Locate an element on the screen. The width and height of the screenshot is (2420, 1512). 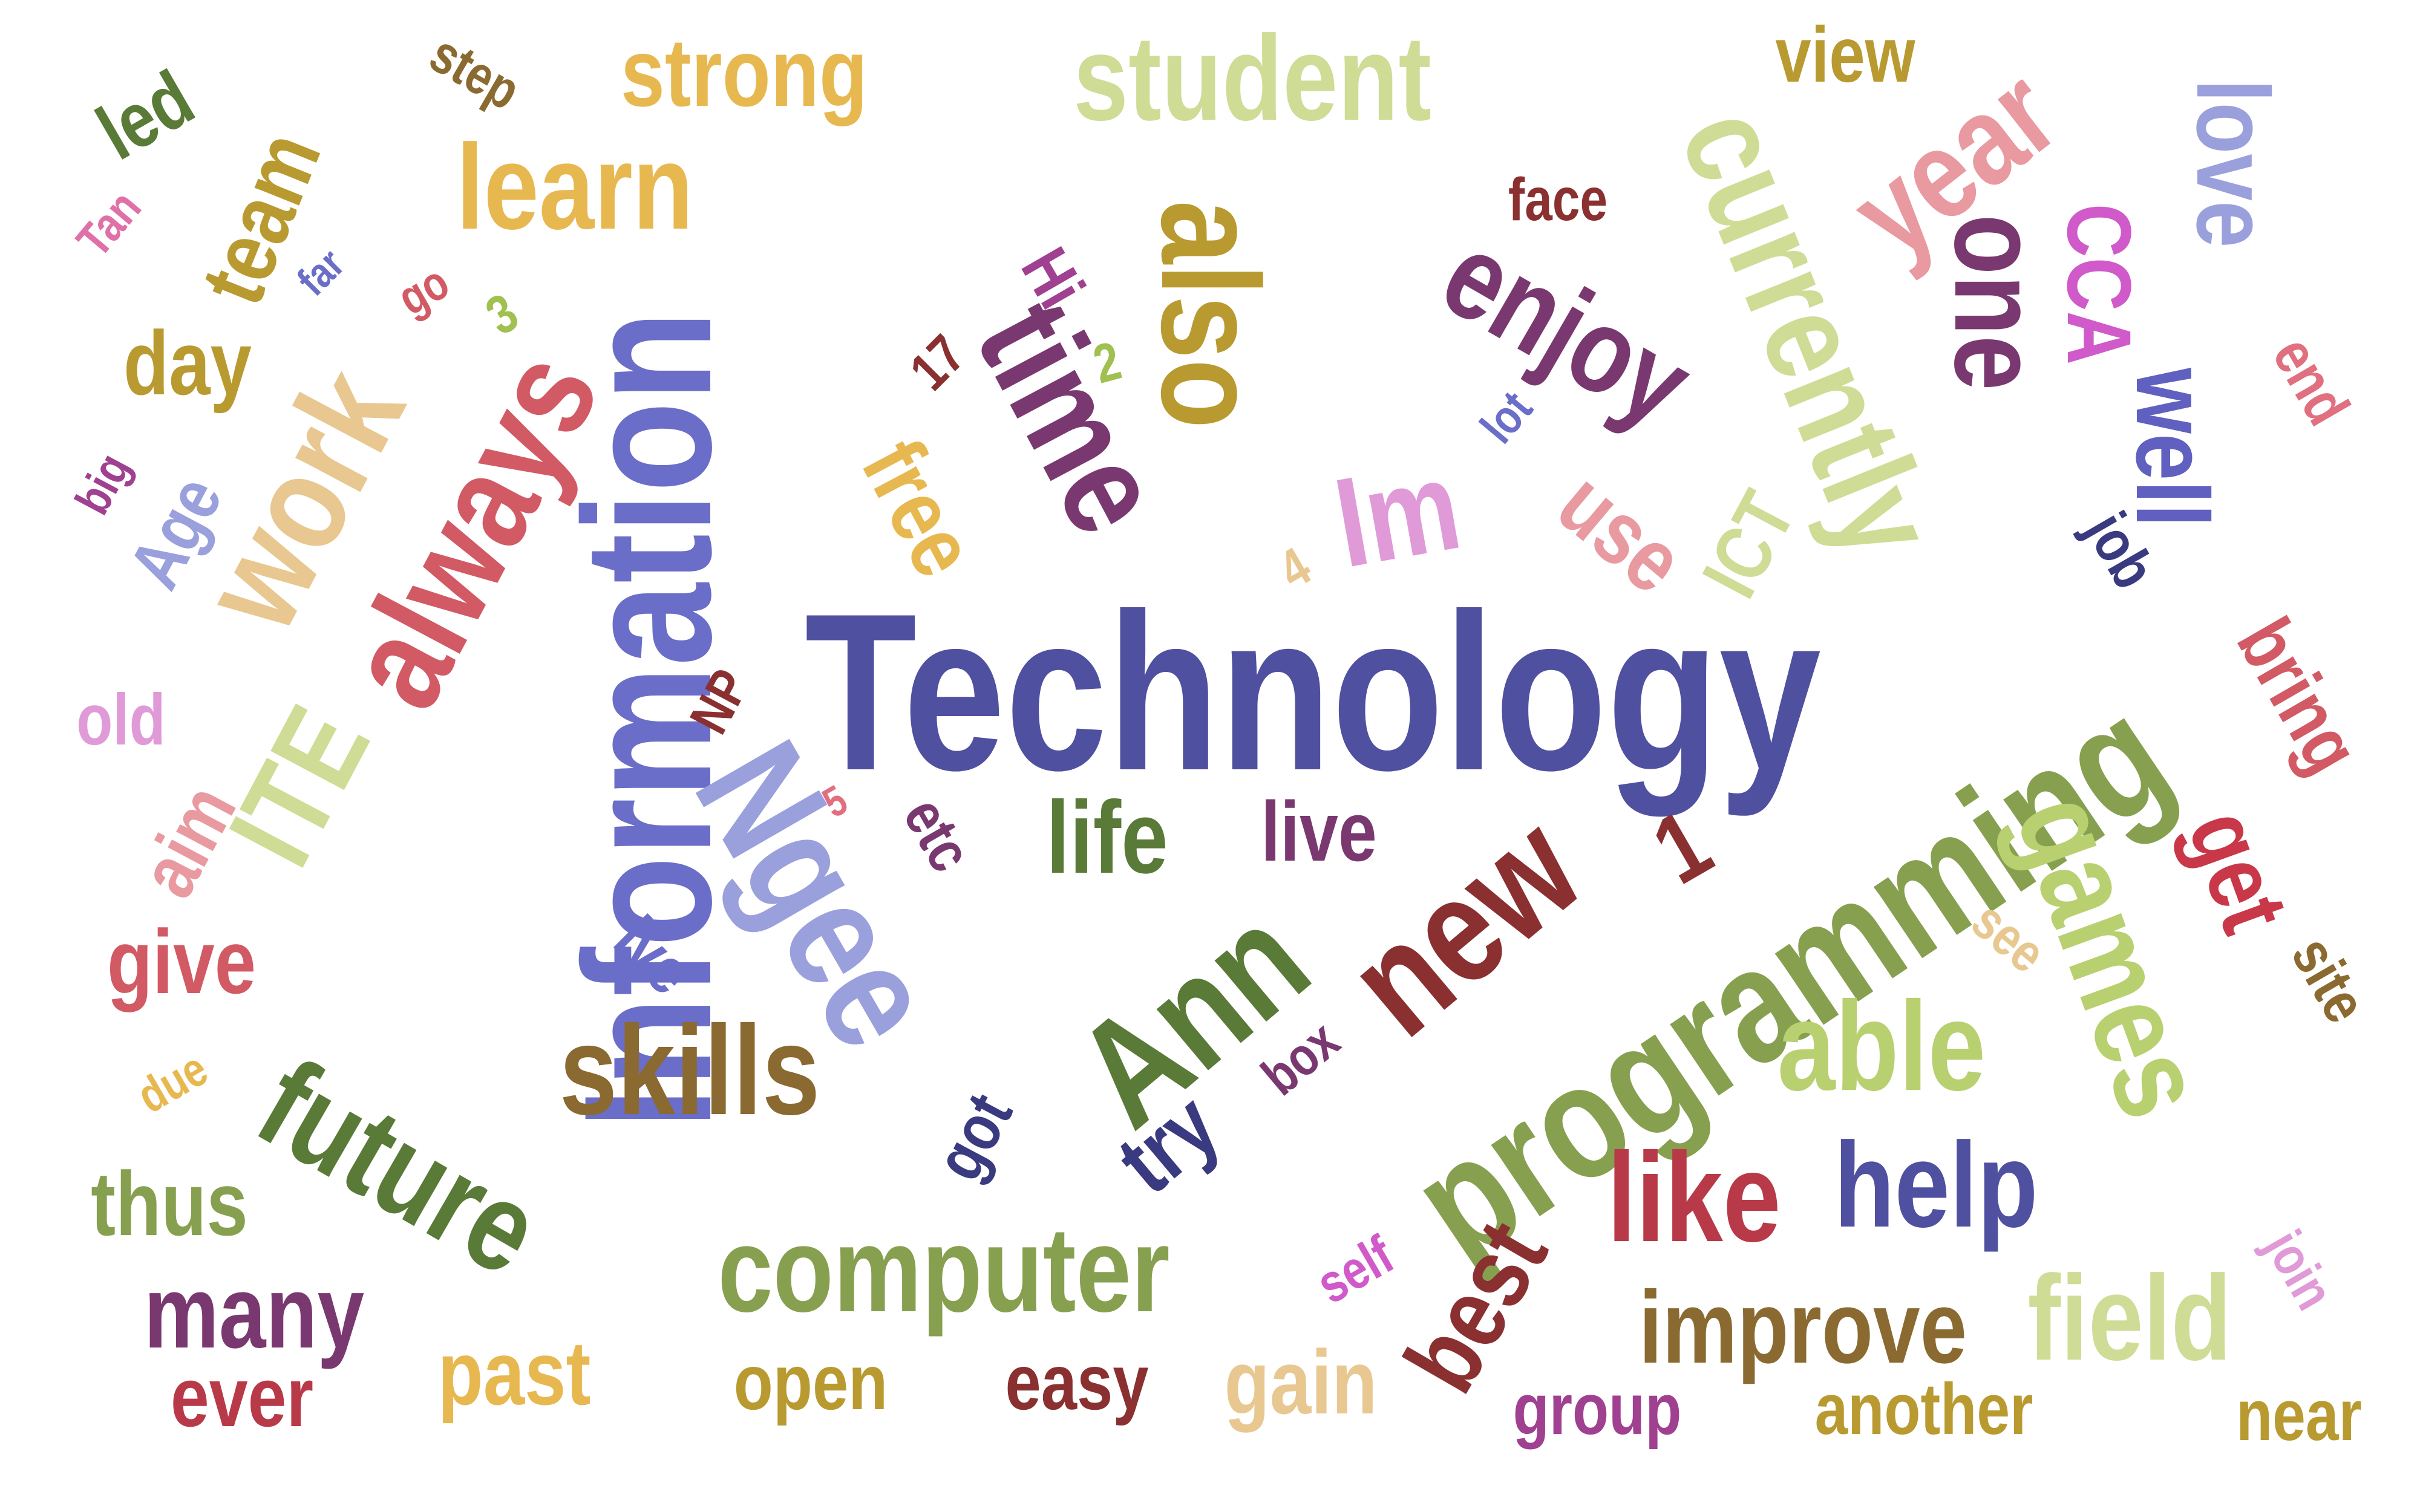
word-got: got is located at coordinates (974, 1136).